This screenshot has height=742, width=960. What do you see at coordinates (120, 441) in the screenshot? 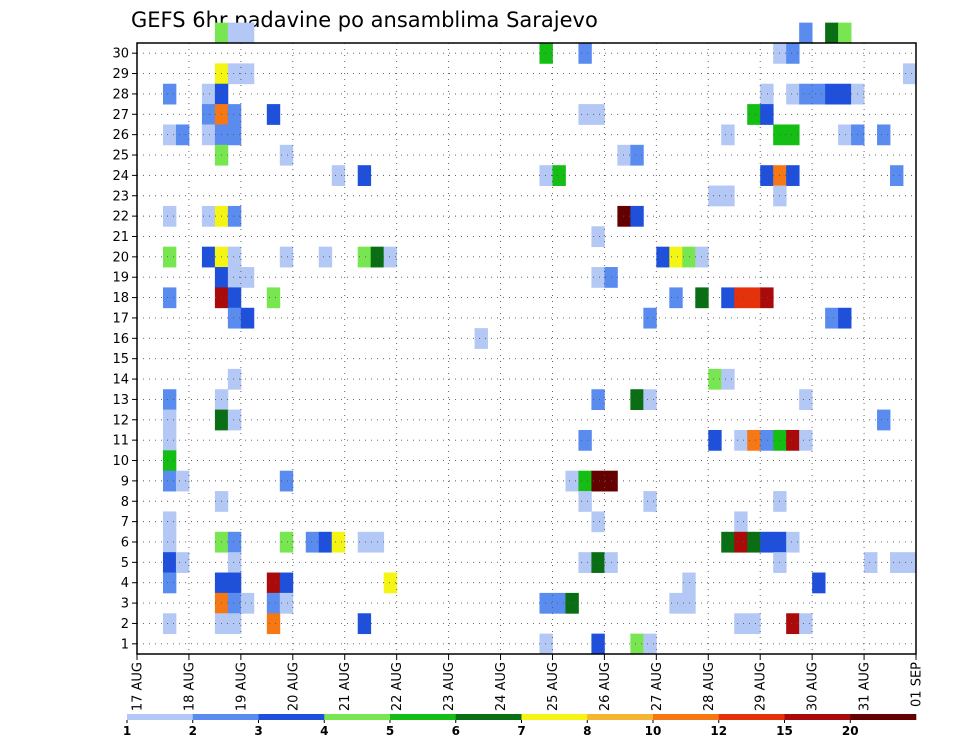
I see `y-tick-label: 11` at bounding box center [120, 441].